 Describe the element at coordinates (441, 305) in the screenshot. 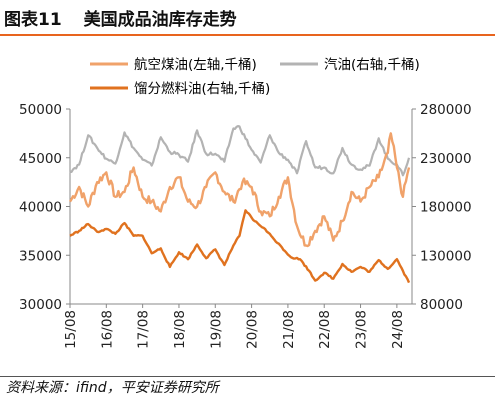

I see `y-right-tick-label: 80000` at that location.